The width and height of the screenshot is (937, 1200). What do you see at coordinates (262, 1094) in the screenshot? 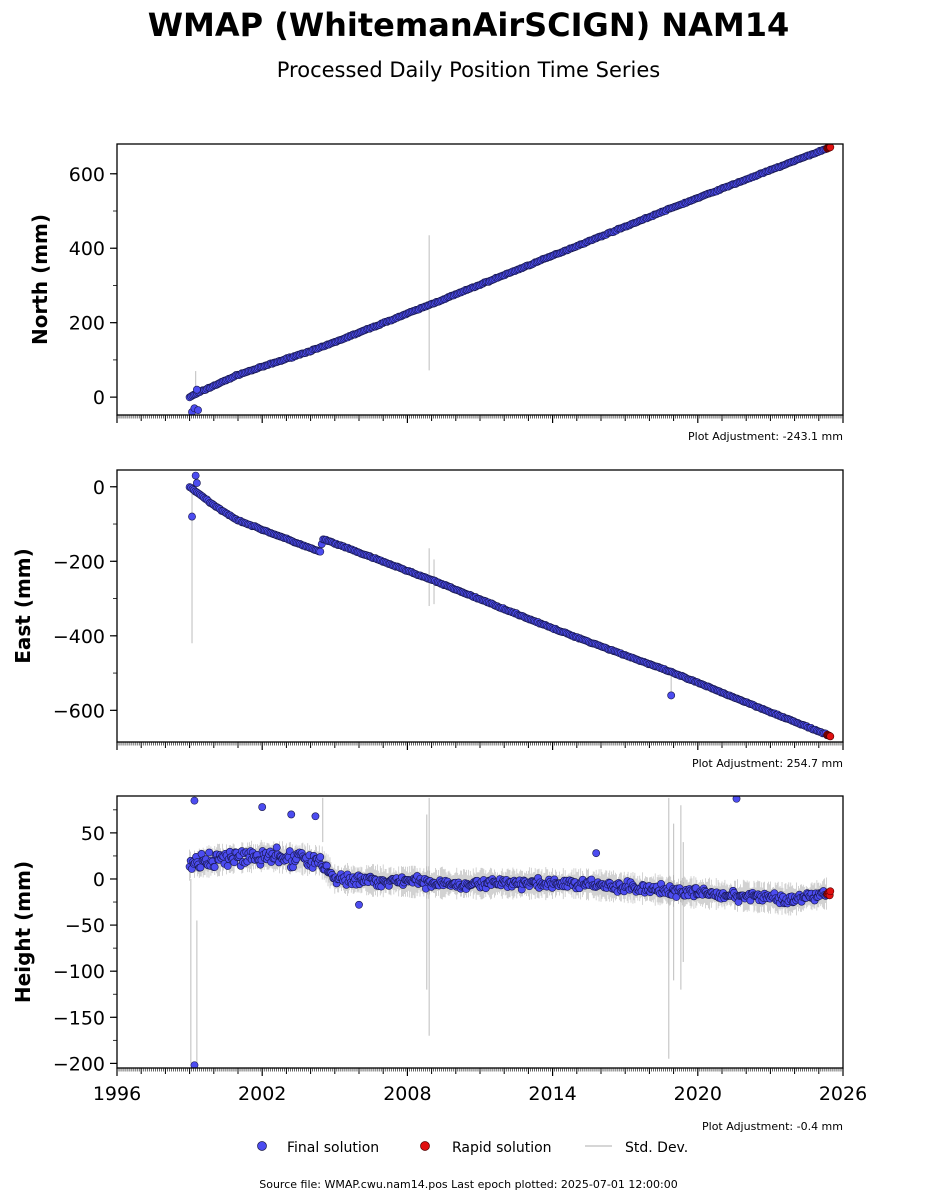
I see `x-tick-label: 2002` at bounding box center [262, 1094].